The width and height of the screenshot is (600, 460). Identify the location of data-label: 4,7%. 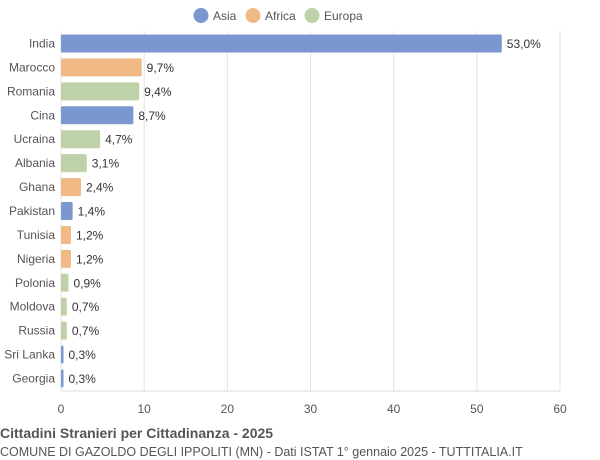
(119, 140).